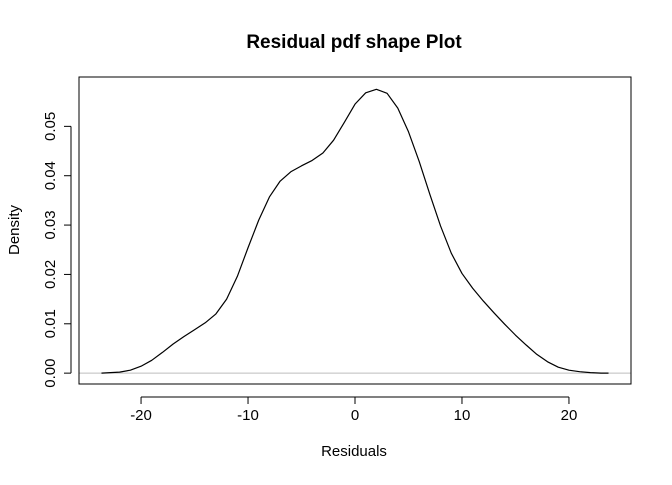 Image resolution: width=672 pixels, height=485 pixels. I want to click on x-tick-label: 0, so click(355, 415).